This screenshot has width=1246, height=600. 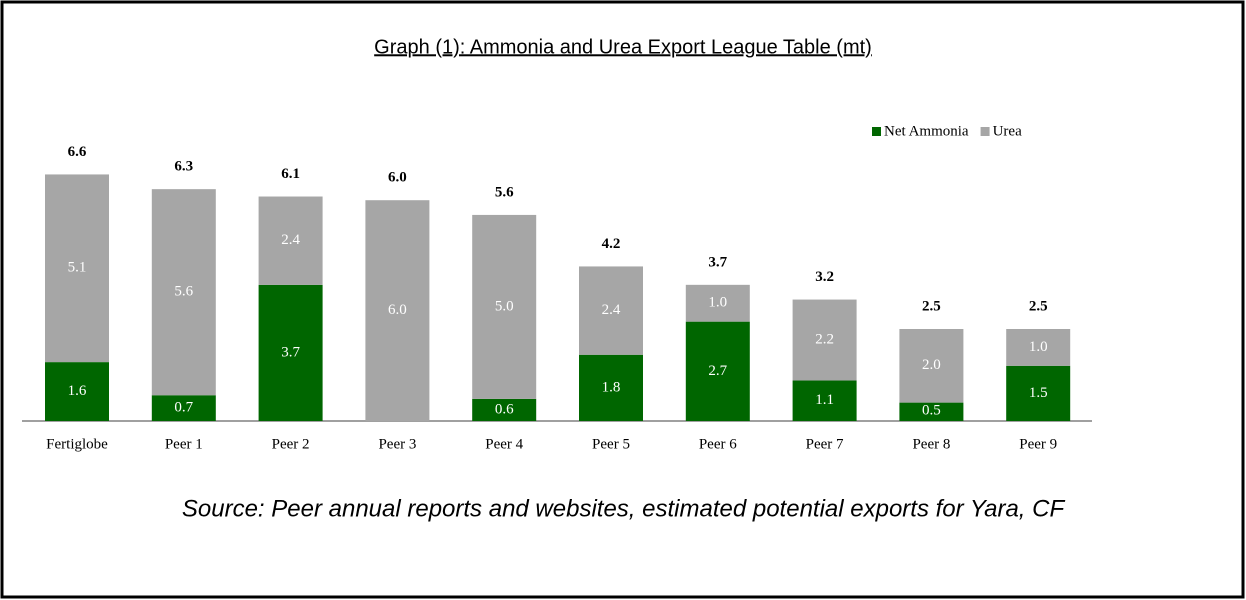 What do you see at coordinates (825, 444) in the screenshot?
I see `x-tick-label: Peer 7` at bounding box center [825, 444].